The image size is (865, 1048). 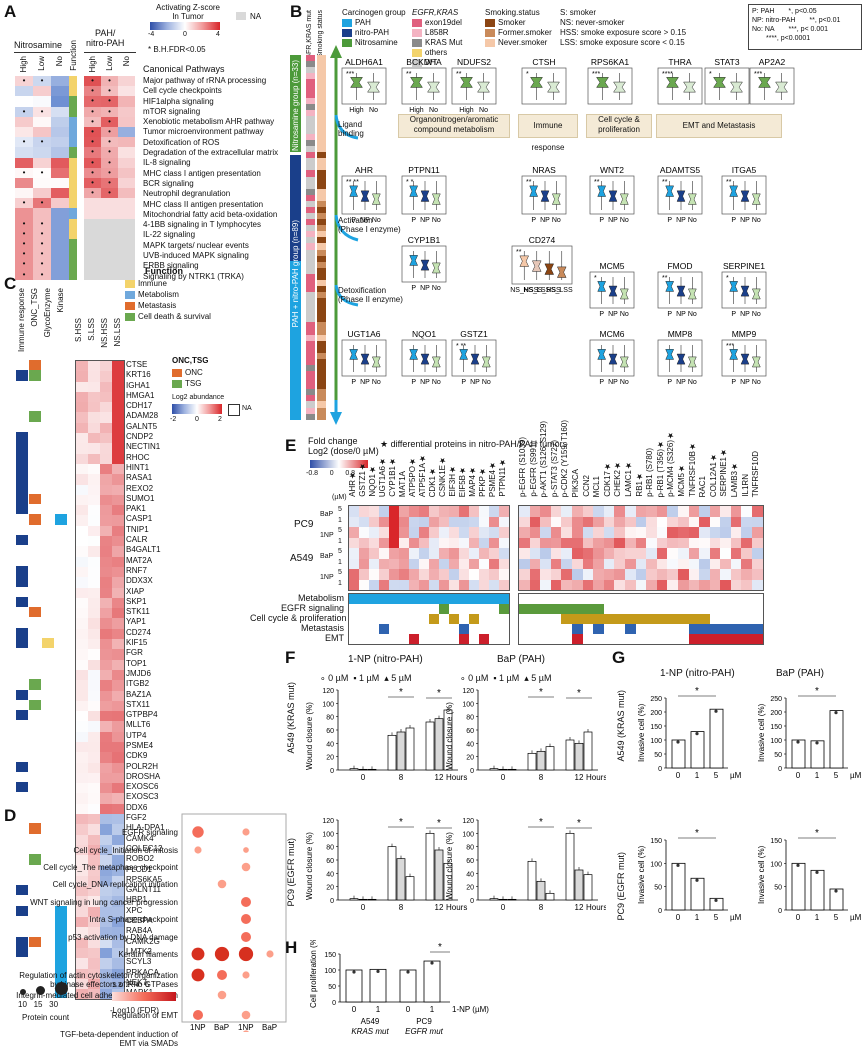 What do you see at coordinates (136, 622) in the screenshot?
I see `gene-label: YAP1` at bounding box center [136, 622].